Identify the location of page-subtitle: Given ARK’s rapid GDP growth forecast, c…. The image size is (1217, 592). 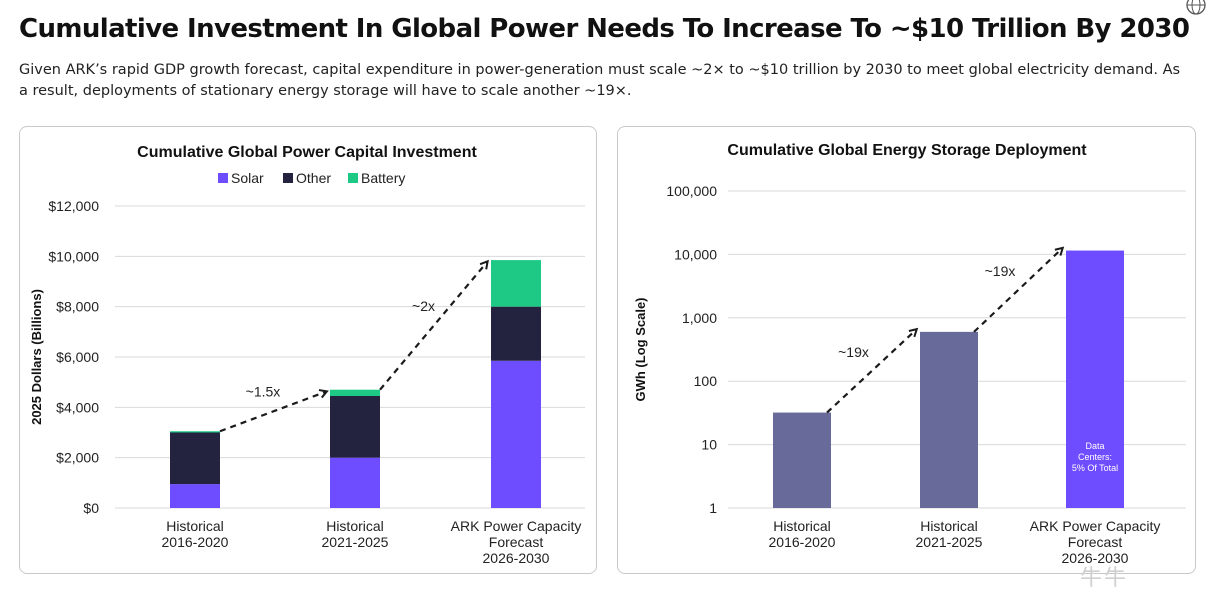
(600, 80).